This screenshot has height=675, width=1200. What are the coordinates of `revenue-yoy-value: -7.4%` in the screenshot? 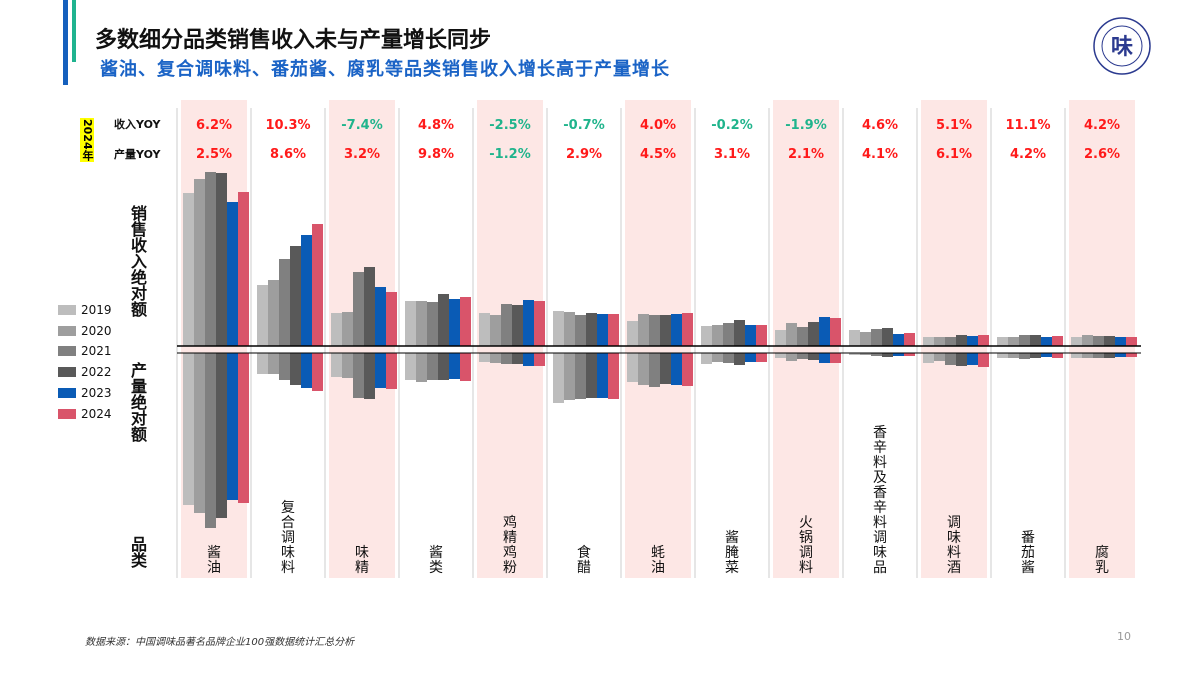 It's located at (361, 125).